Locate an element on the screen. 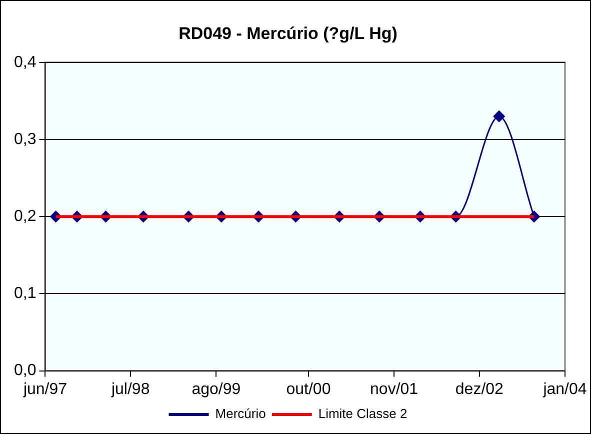 The height and width of the screenshot is (434, 591). legend-label: Limite Classe 2 is located at coordinates (363, 414).